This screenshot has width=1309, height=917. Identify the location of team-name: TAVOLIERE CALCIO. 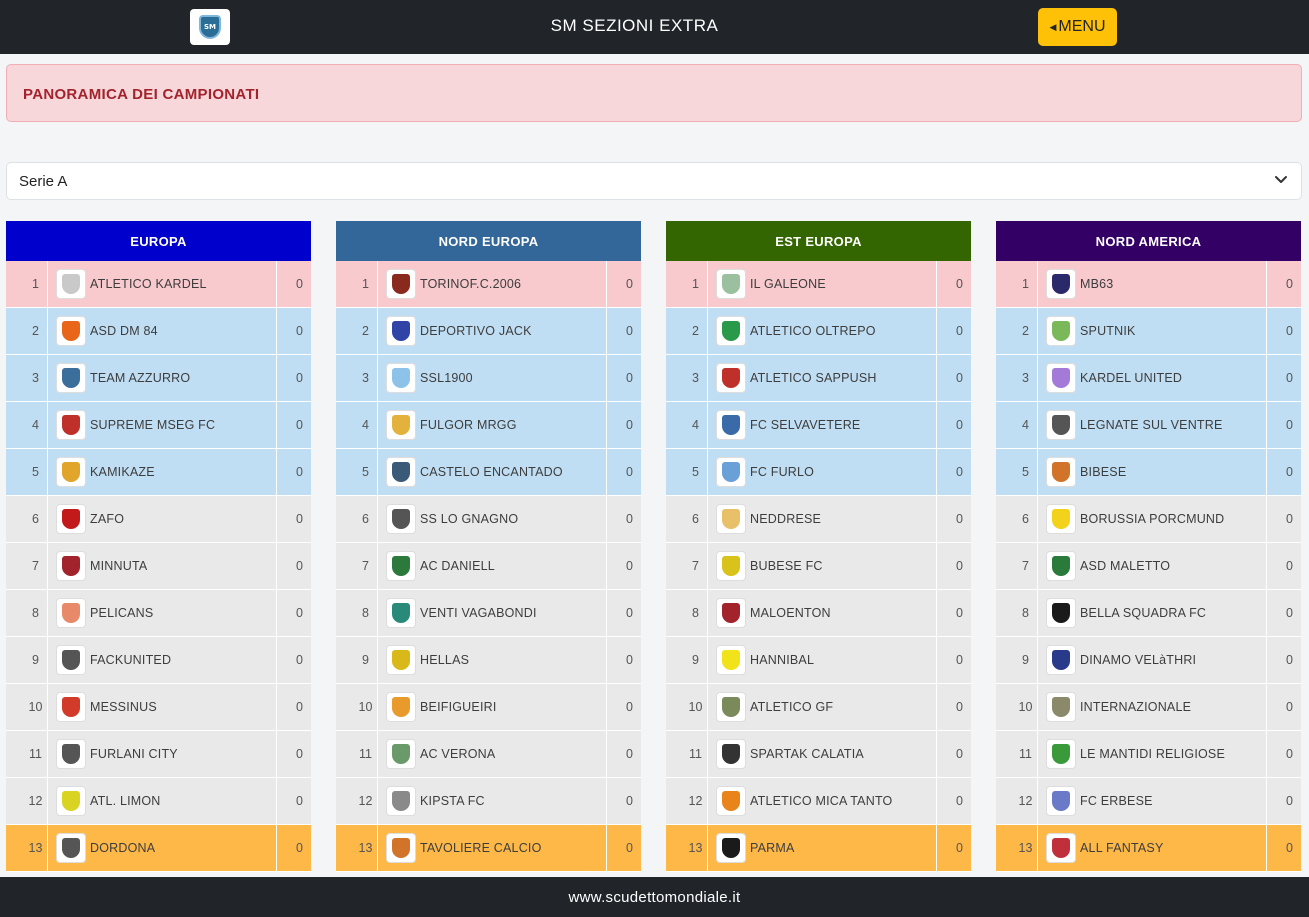
(481, 848).